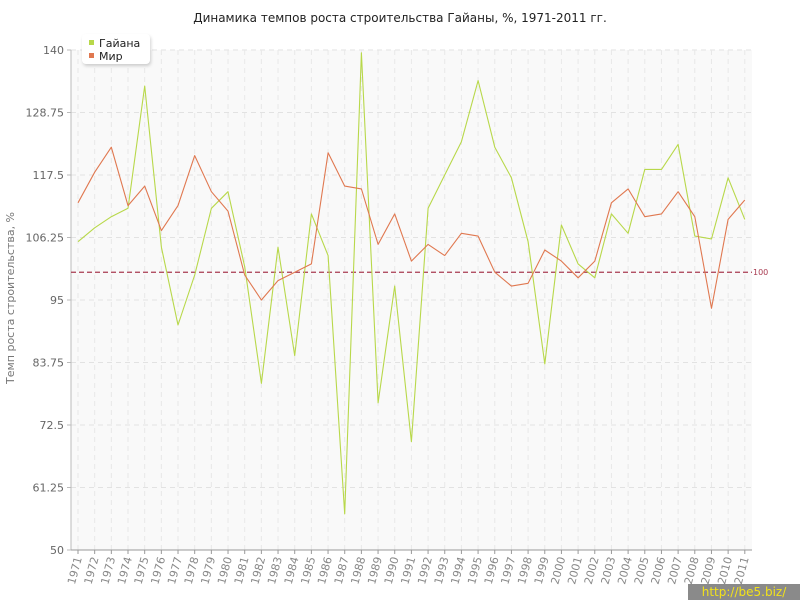 The width and height of the screenshot is (800, 600). I want to click on y-tick-label: 61.25, so click(49, 488).